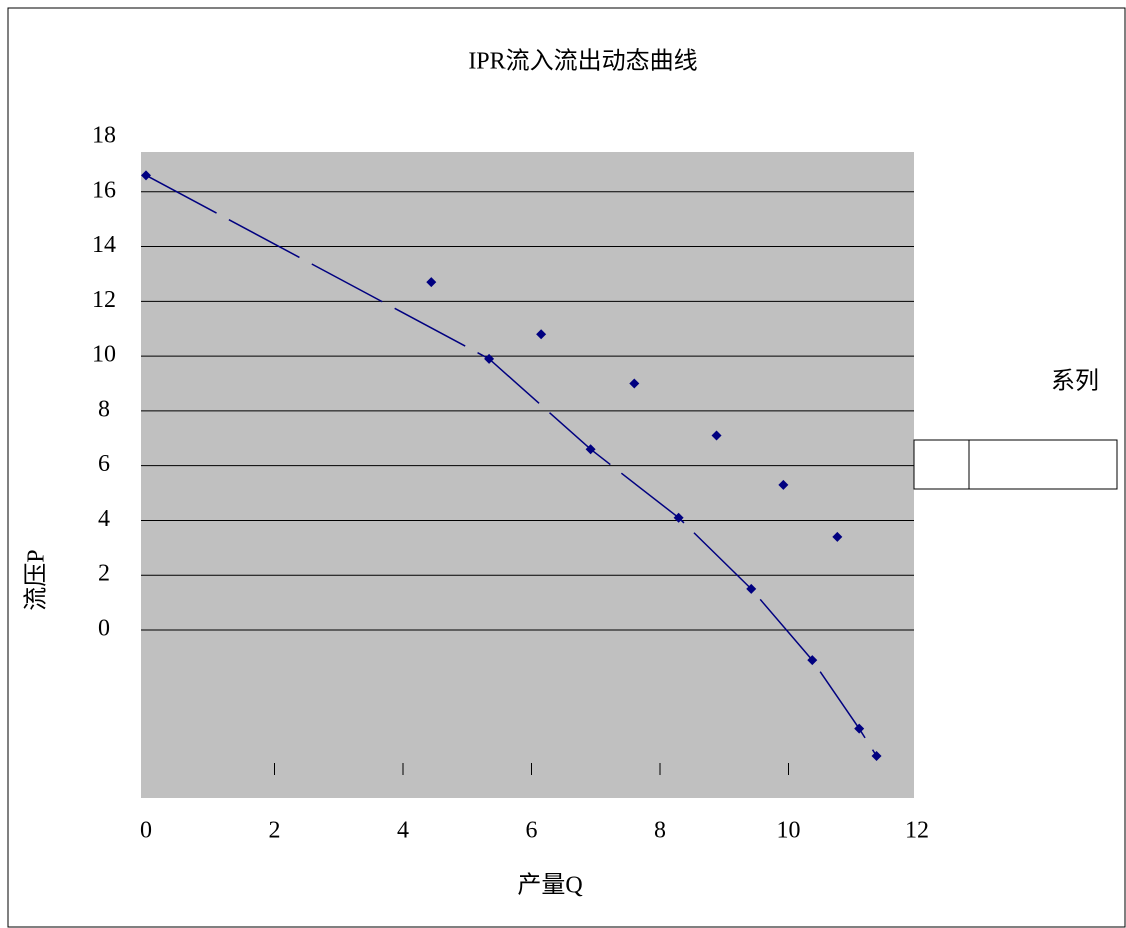  Describe the element at coordinates (582, 61) in the screenshot. I see `chart-title: IPR流入流出动态曲线` at that location.